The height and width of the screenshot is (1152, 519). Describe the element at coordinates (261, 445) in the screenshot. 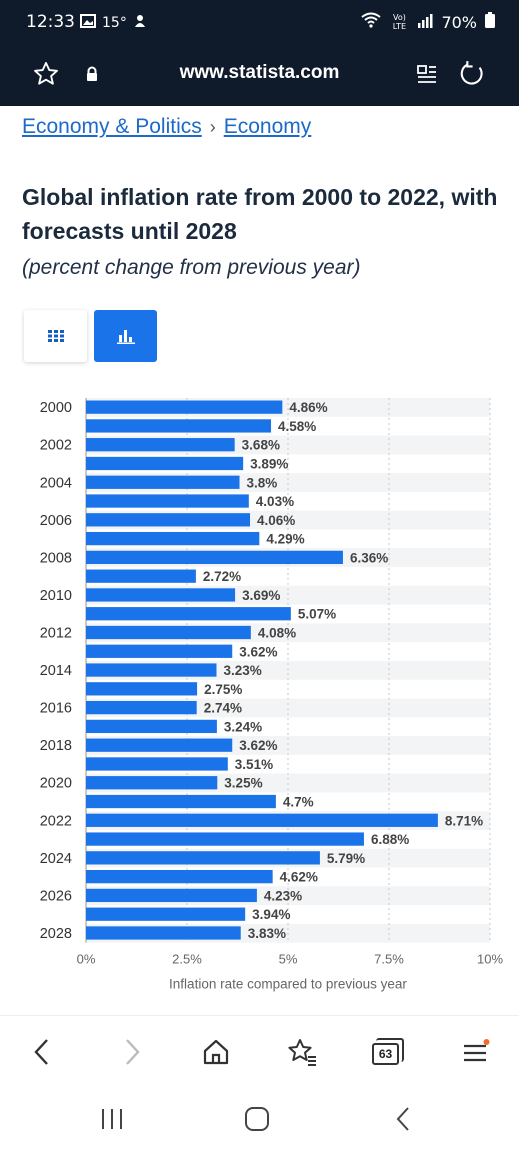

I see `value-label: 3.68%` at that location.